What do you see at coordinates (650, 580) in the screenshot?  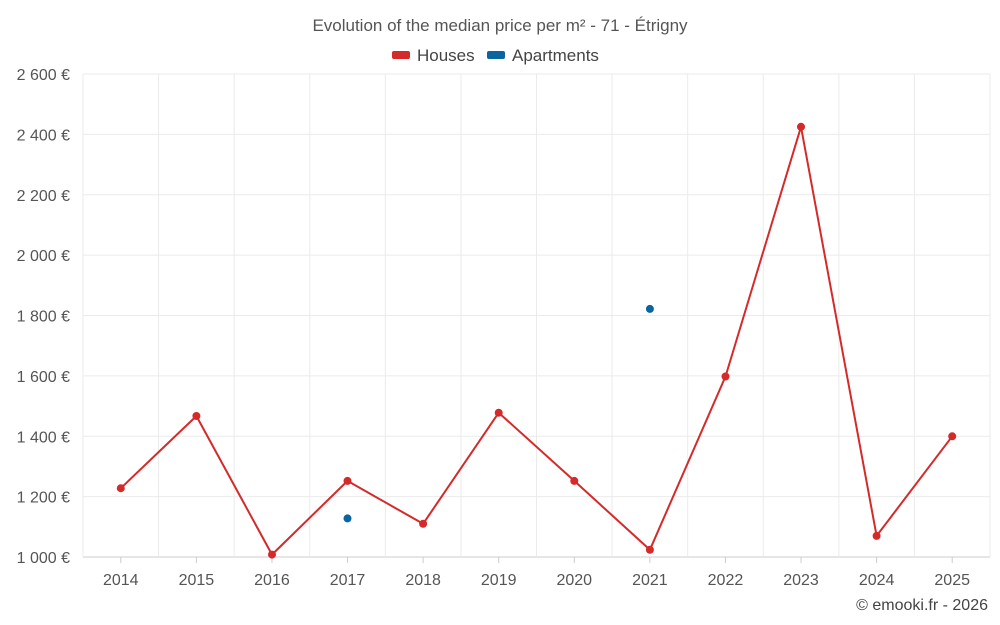 I see `x-tick-label: 2021` at bounding box center [650, 580].